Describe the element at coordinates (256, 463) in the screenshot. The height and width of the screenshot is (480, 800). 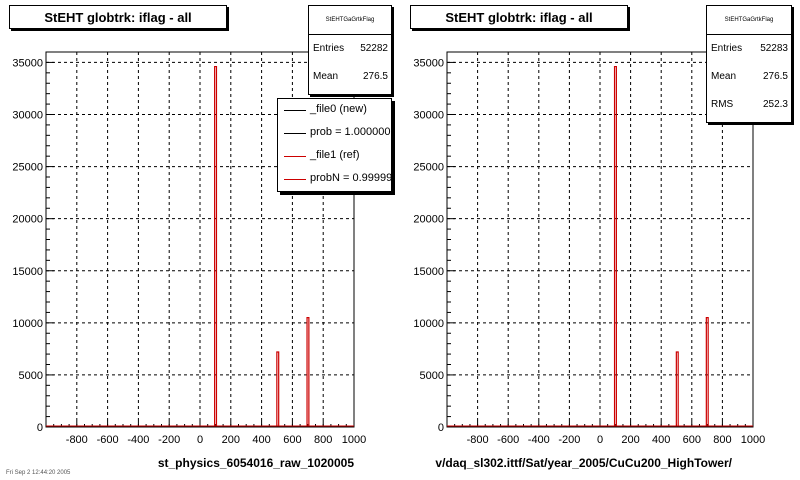
I see `x-axis-label: st_physics_6054016_raw_1020005` at that location.